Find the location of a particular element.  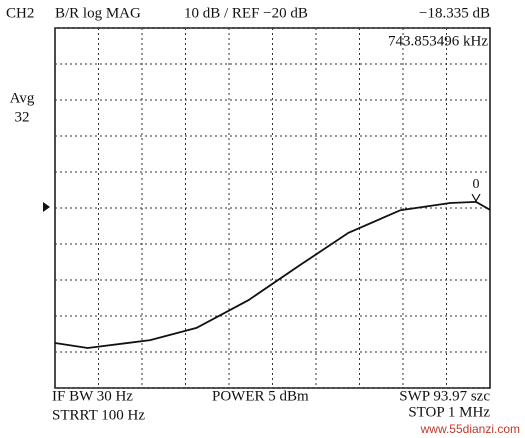

format: B/R log MAG is located at coordinates (98, 13).